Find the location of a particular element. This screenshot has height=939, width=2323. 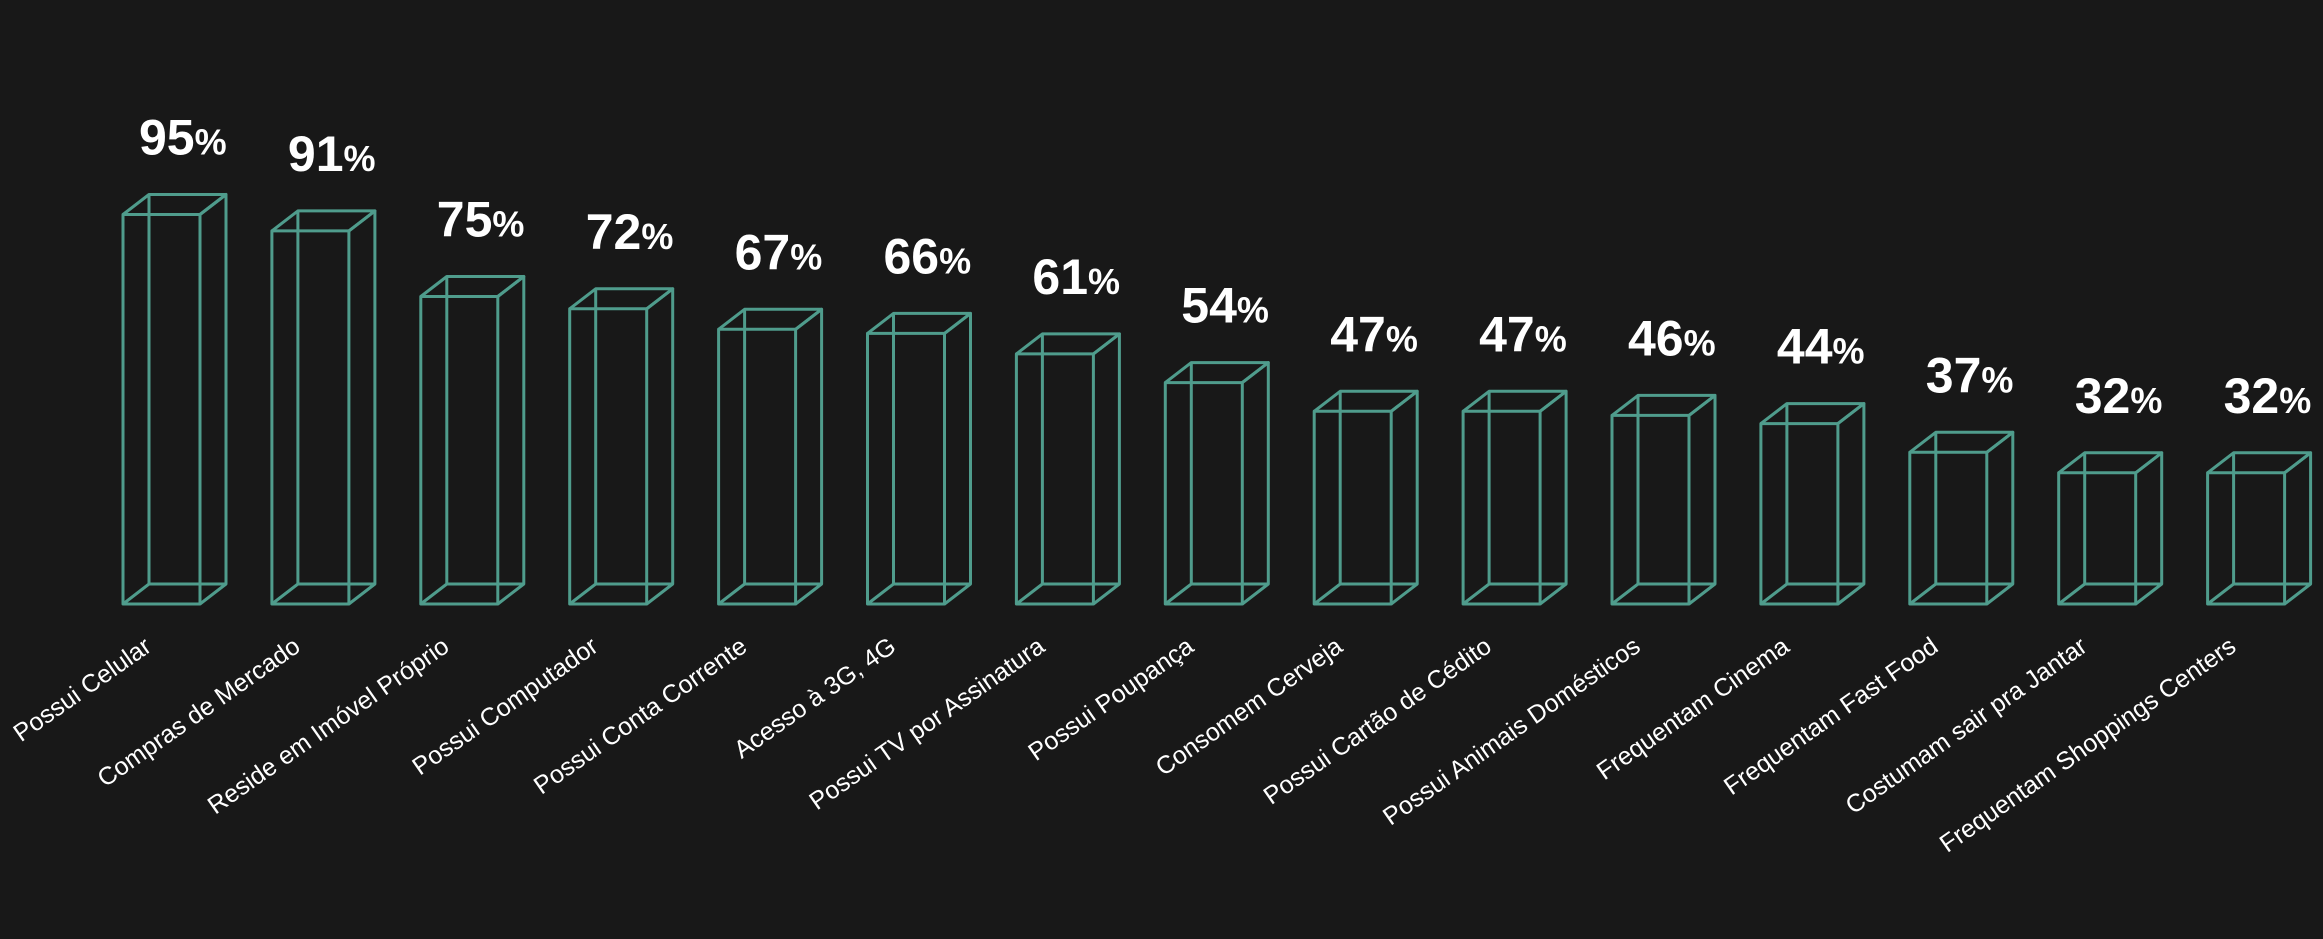

value-number: 67 is located at coordinates (763, 252).